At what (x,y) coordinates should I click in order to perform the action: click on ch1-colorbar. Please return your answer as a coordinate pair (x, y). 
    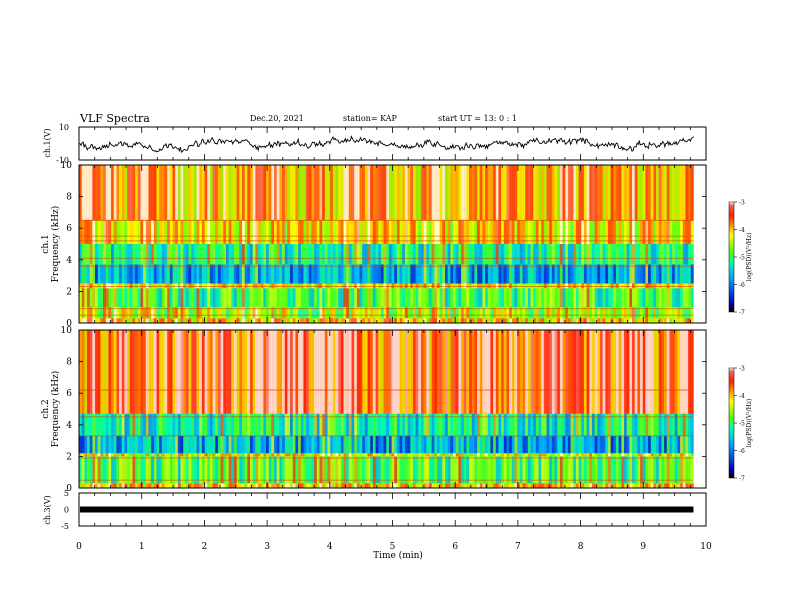
    Looking at the image, I should click on (731, 257).